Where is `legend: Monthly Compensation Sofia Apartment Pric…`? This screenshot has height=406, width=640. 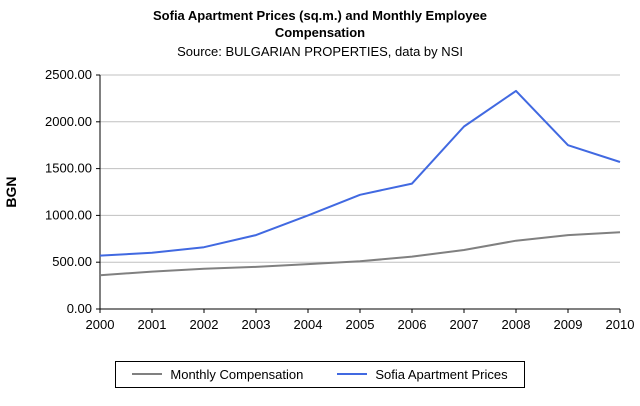
legend: Monthly Compensation Sofia Apartment Pric… is located at coordinates (320, 374).